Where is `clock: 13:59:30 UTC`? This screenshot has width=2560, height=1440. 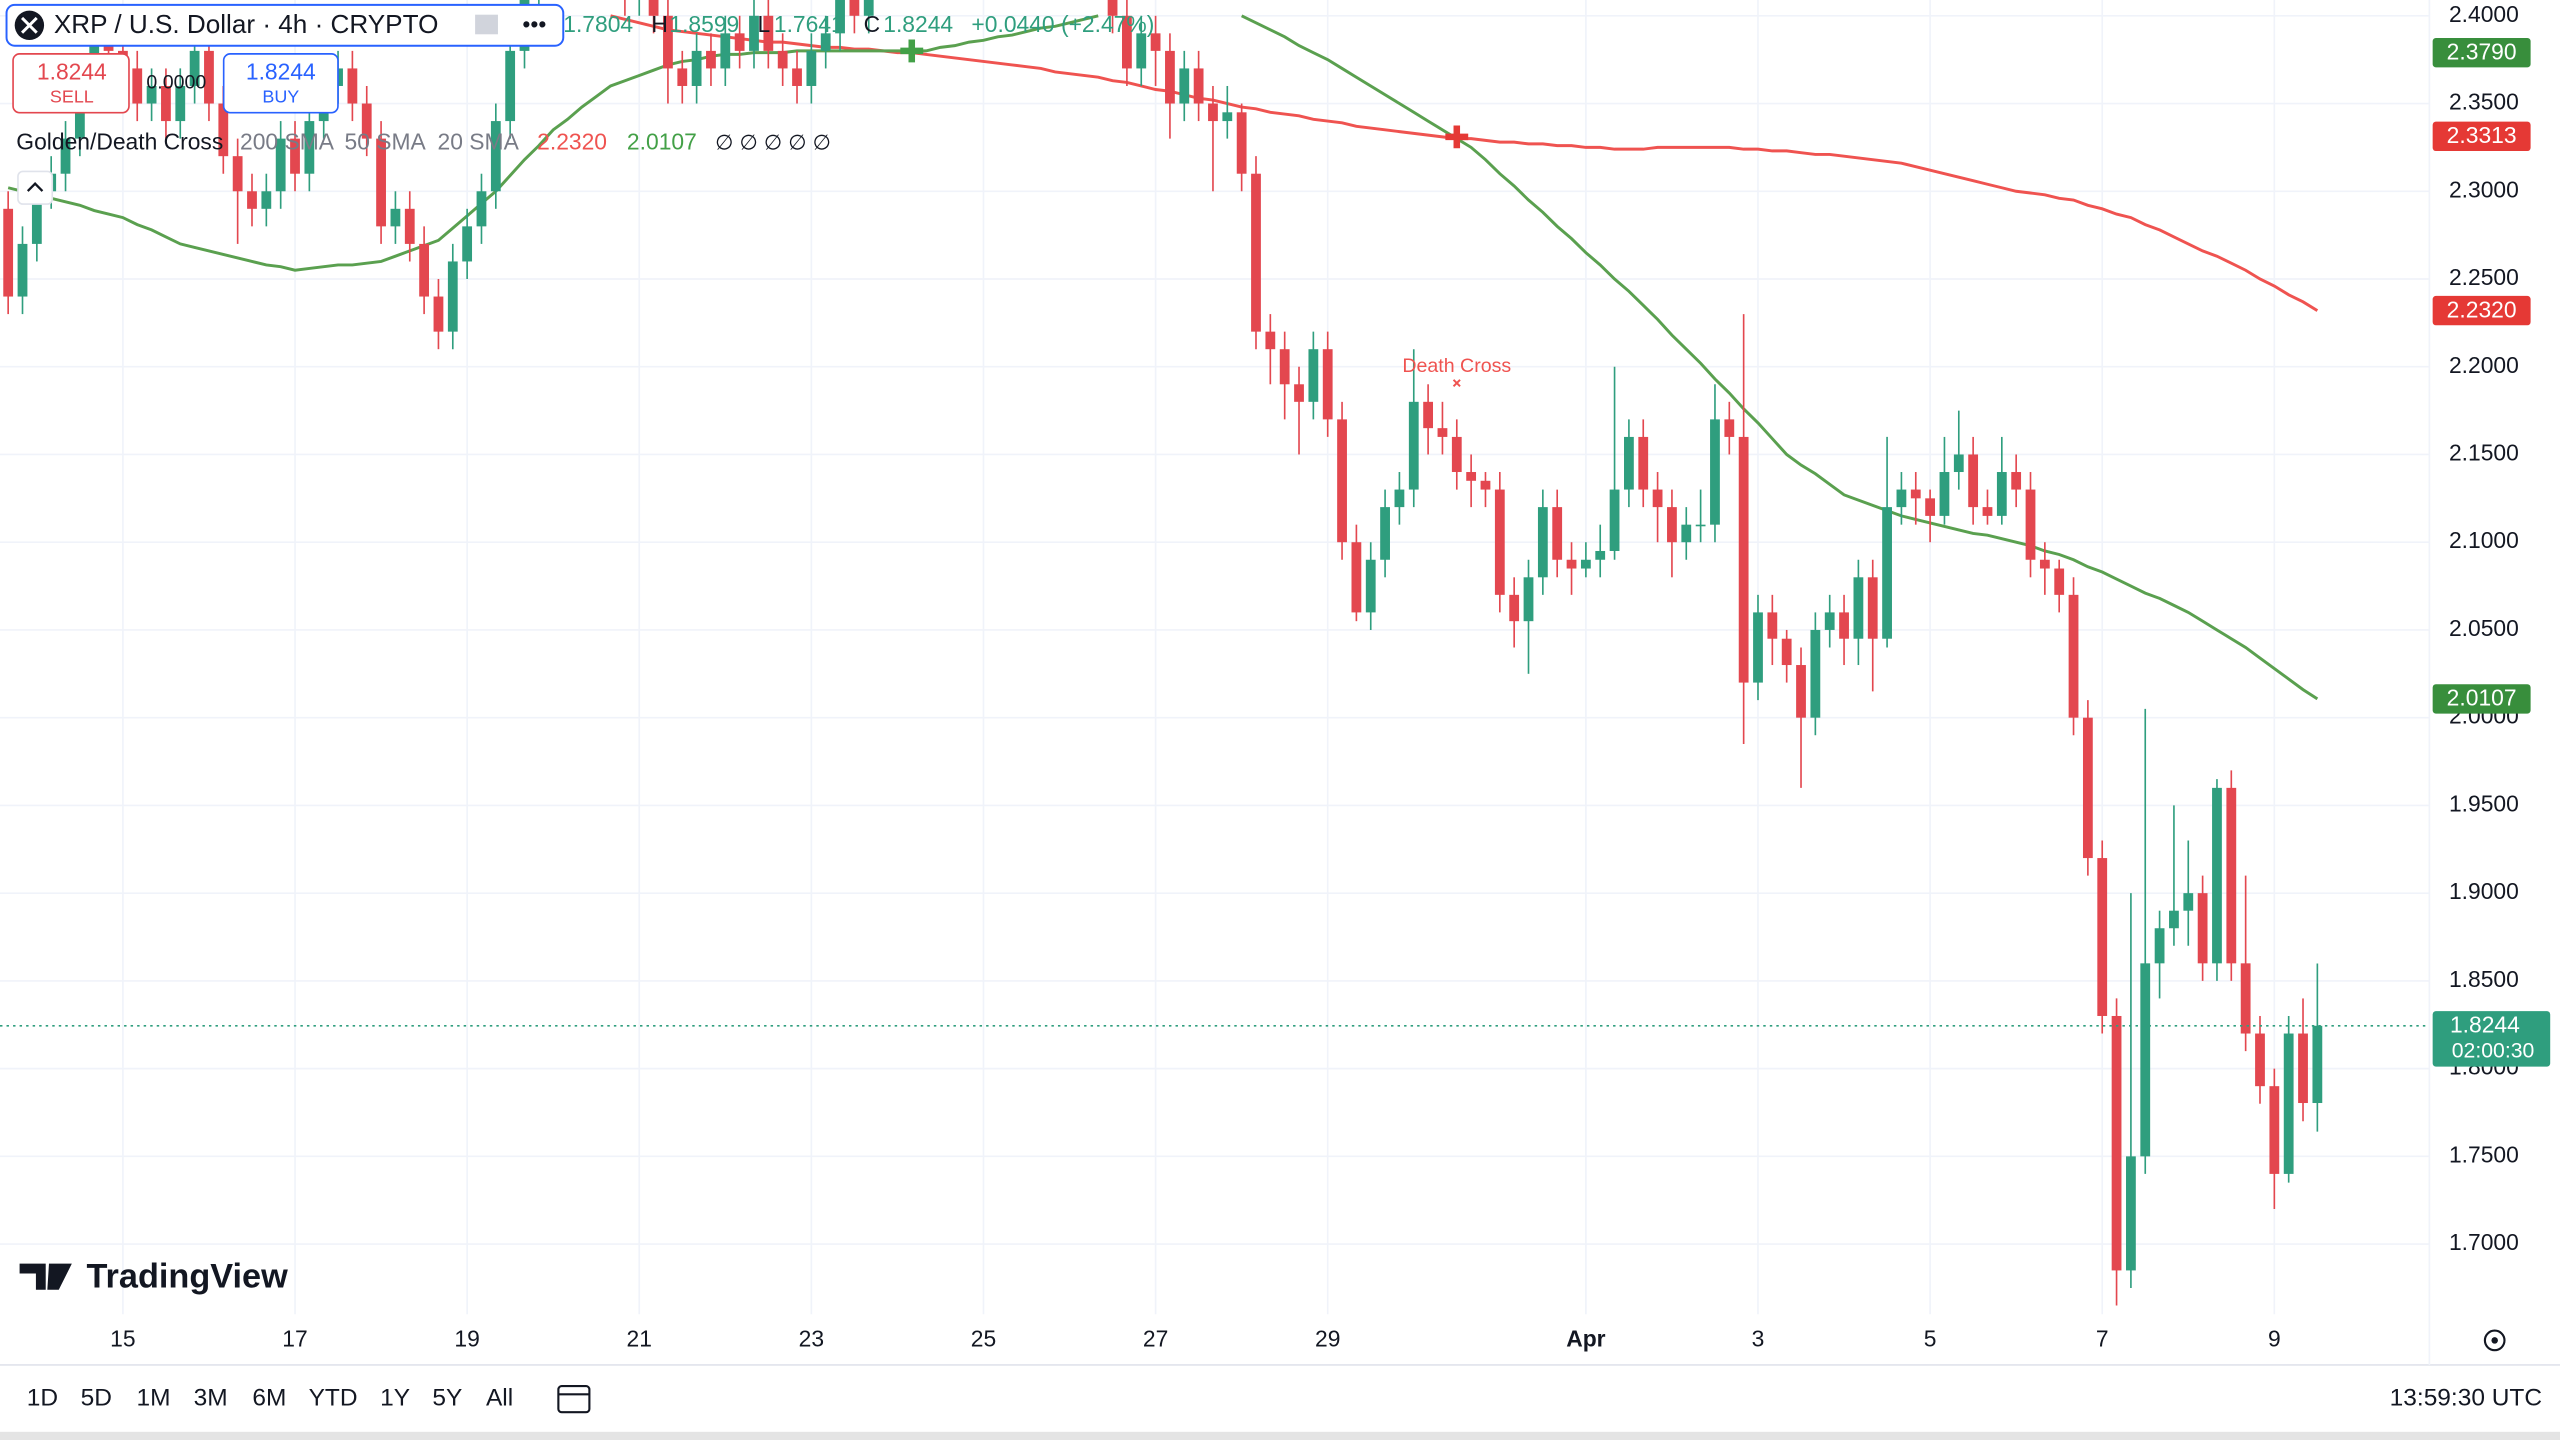
clock: 13:59:30 UTC is located at coordinates (2466, 1398).